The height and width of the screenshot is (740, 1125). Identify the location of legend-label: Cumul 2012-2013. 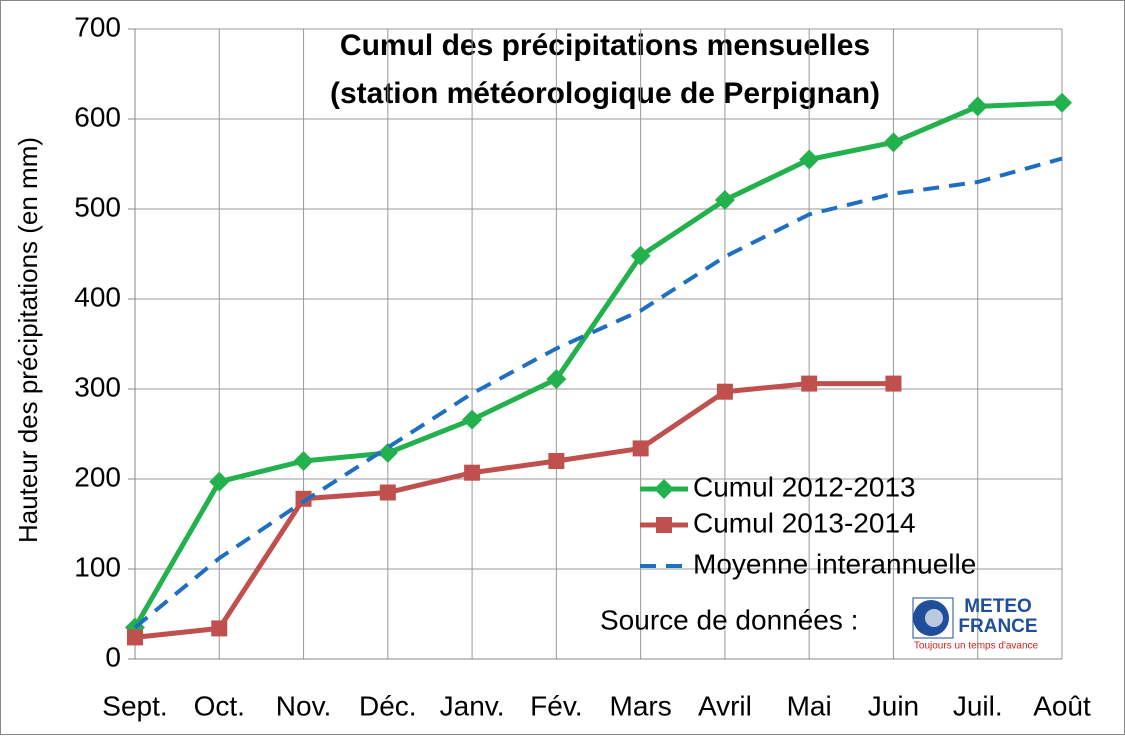
(804, 486).